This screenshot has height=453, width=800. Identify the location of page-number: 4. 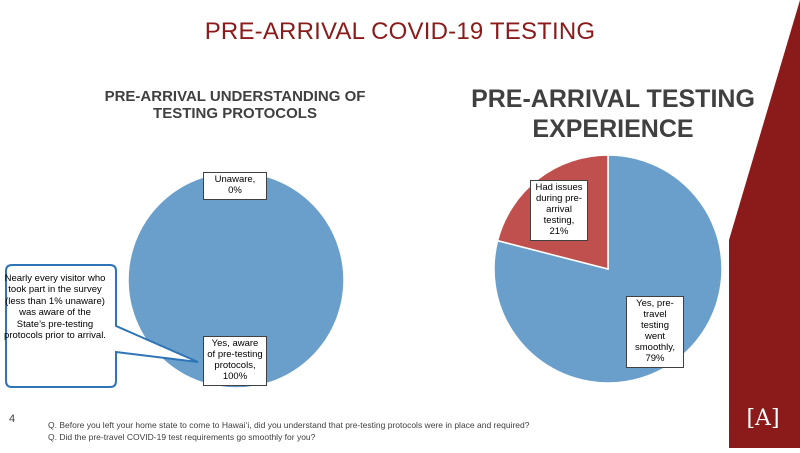
(12, 419).